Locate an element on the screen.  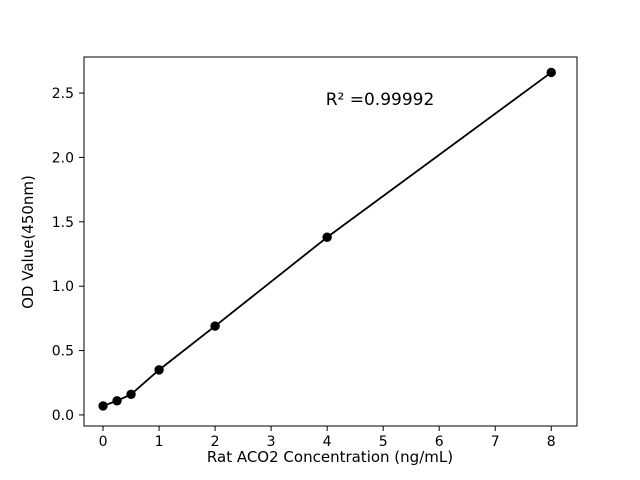
x-tick-label: 0 is located at coordinates (103, 442).